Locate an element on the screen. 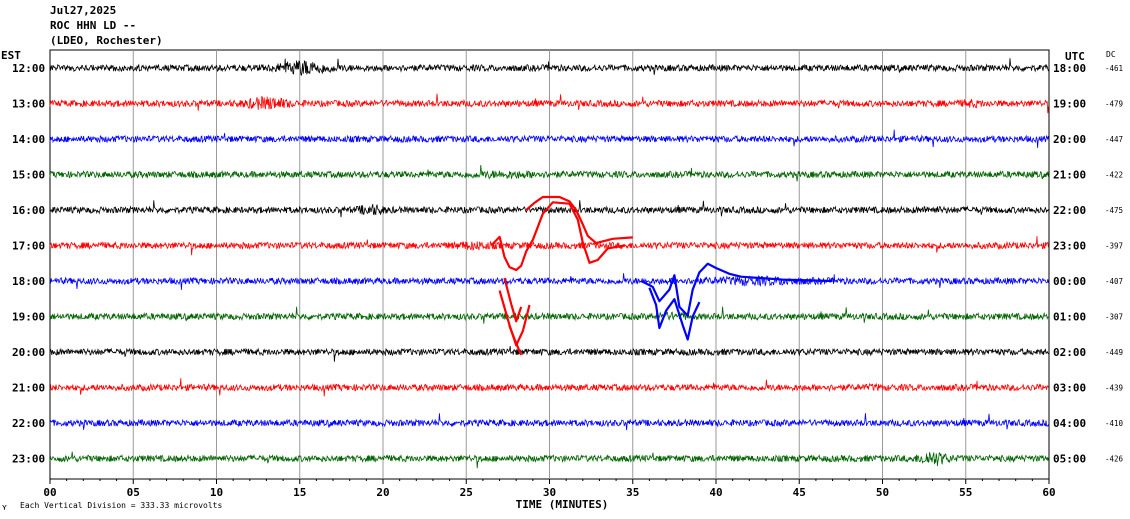 This screenshot has height=519, width=1130. dc-value: -422 is located at coordinates (1114, 175).